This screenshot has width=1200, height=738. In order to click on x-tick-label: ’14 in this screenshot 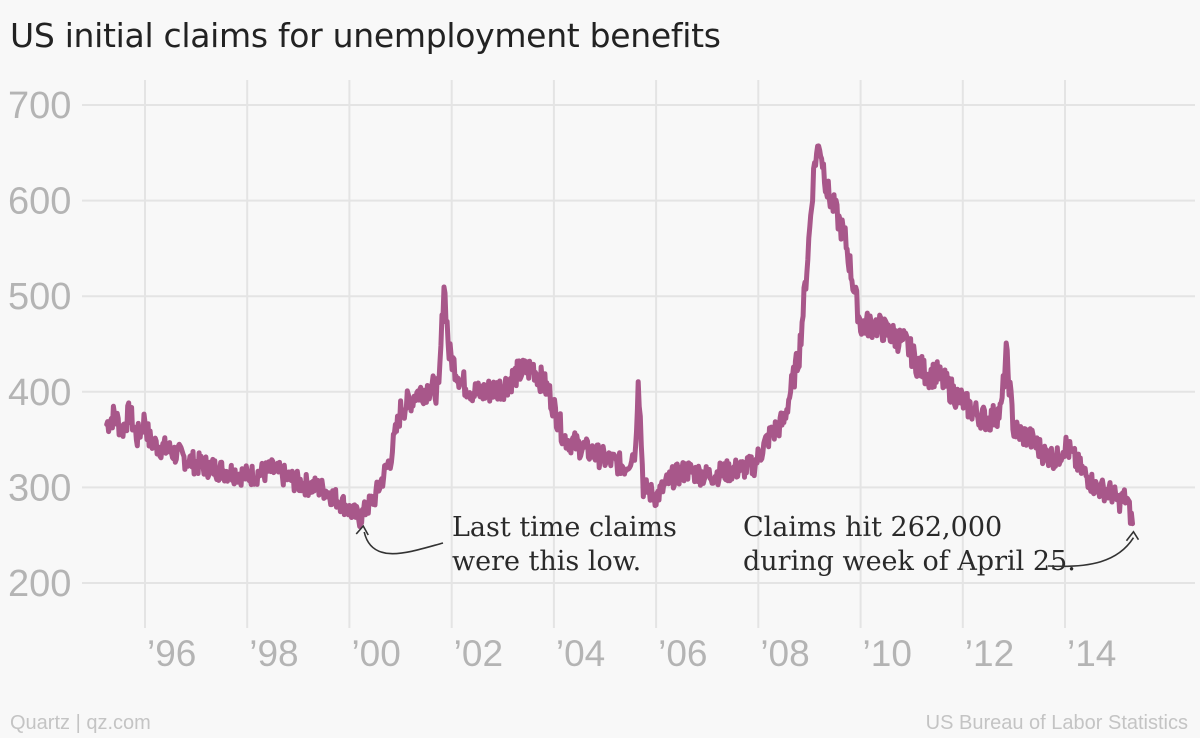, I will do `click(1091, 653)`.